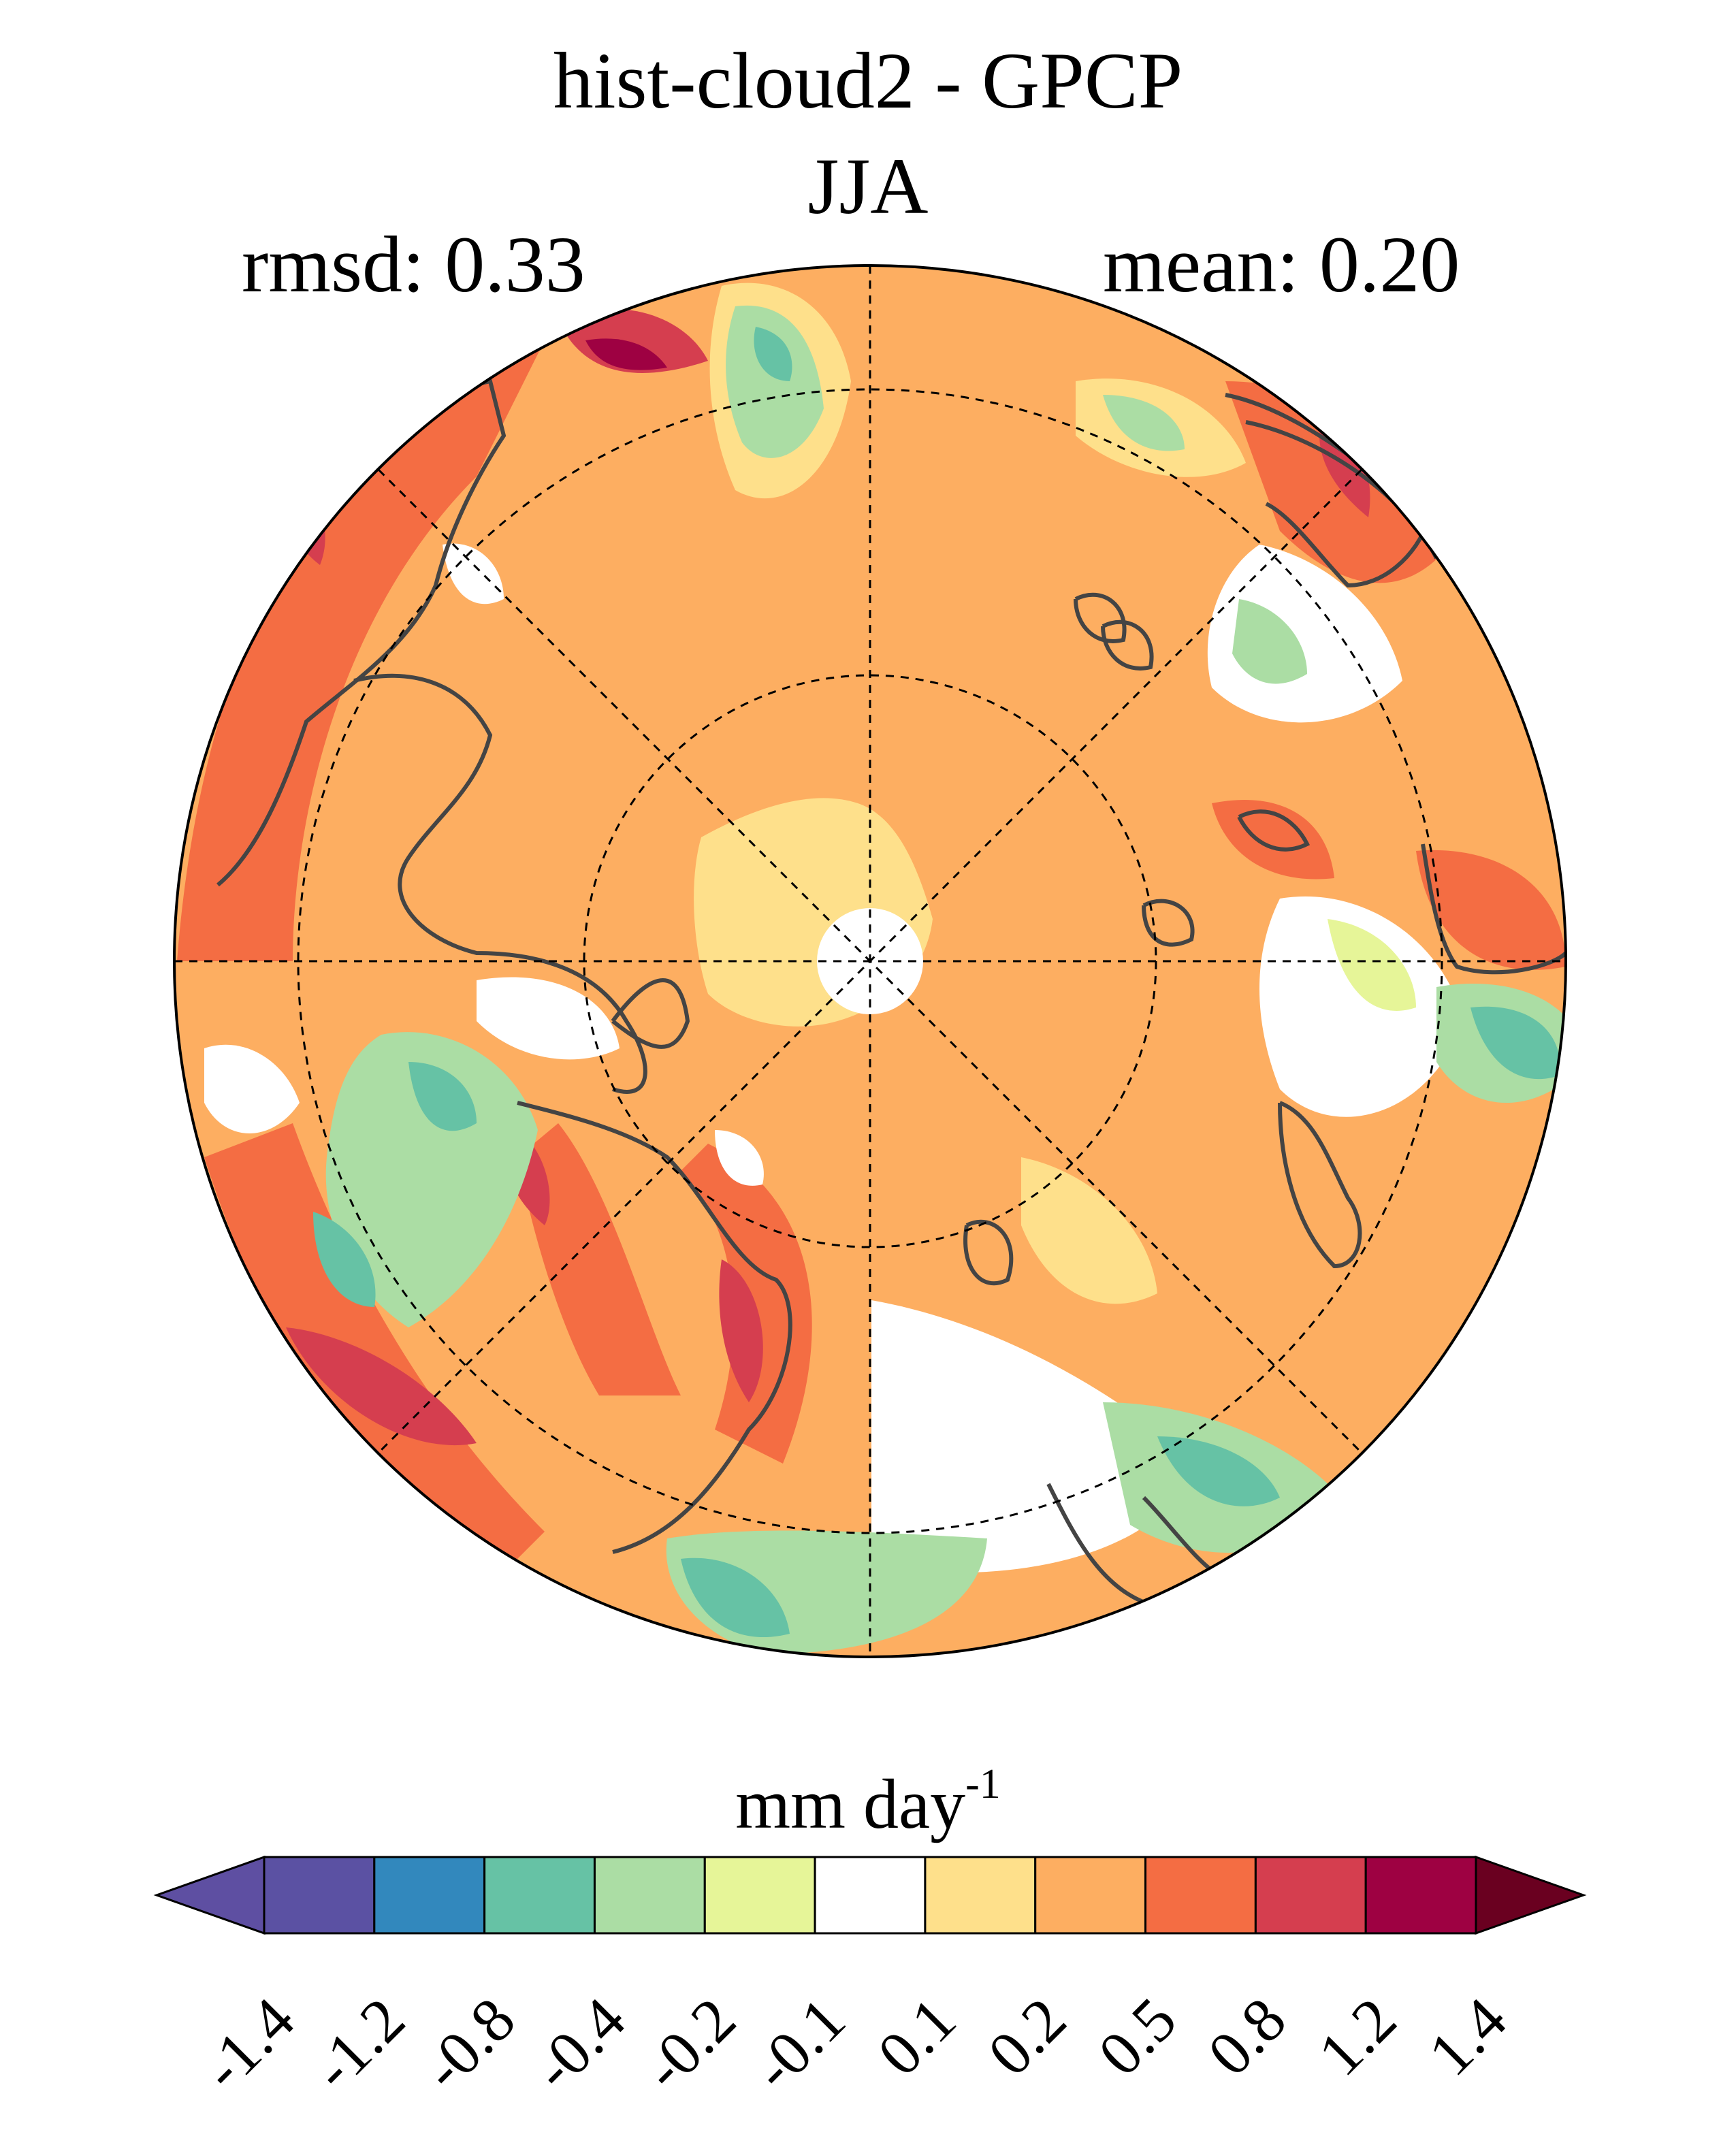  I want to click on season-label: JJA, so click(868, 186).